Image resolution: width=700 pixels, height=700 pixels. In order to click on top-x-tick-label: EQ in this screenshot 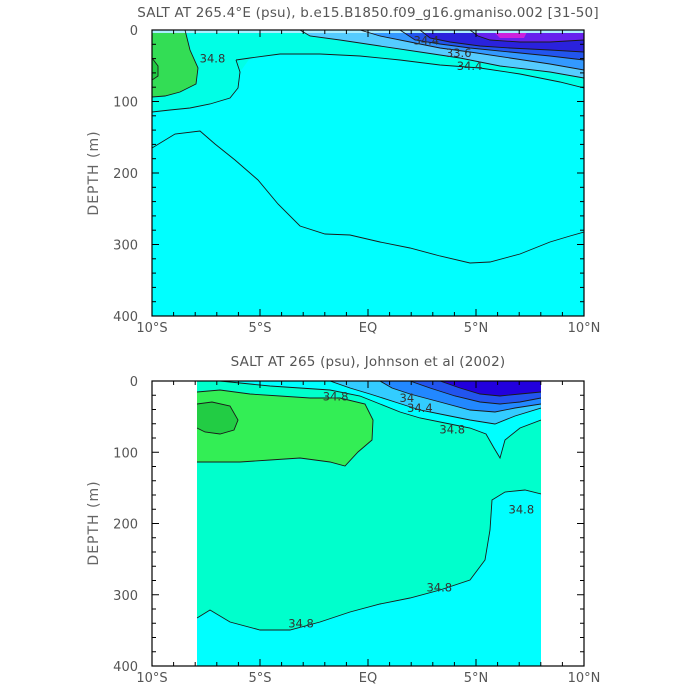, I will do `click(368, 328)`.